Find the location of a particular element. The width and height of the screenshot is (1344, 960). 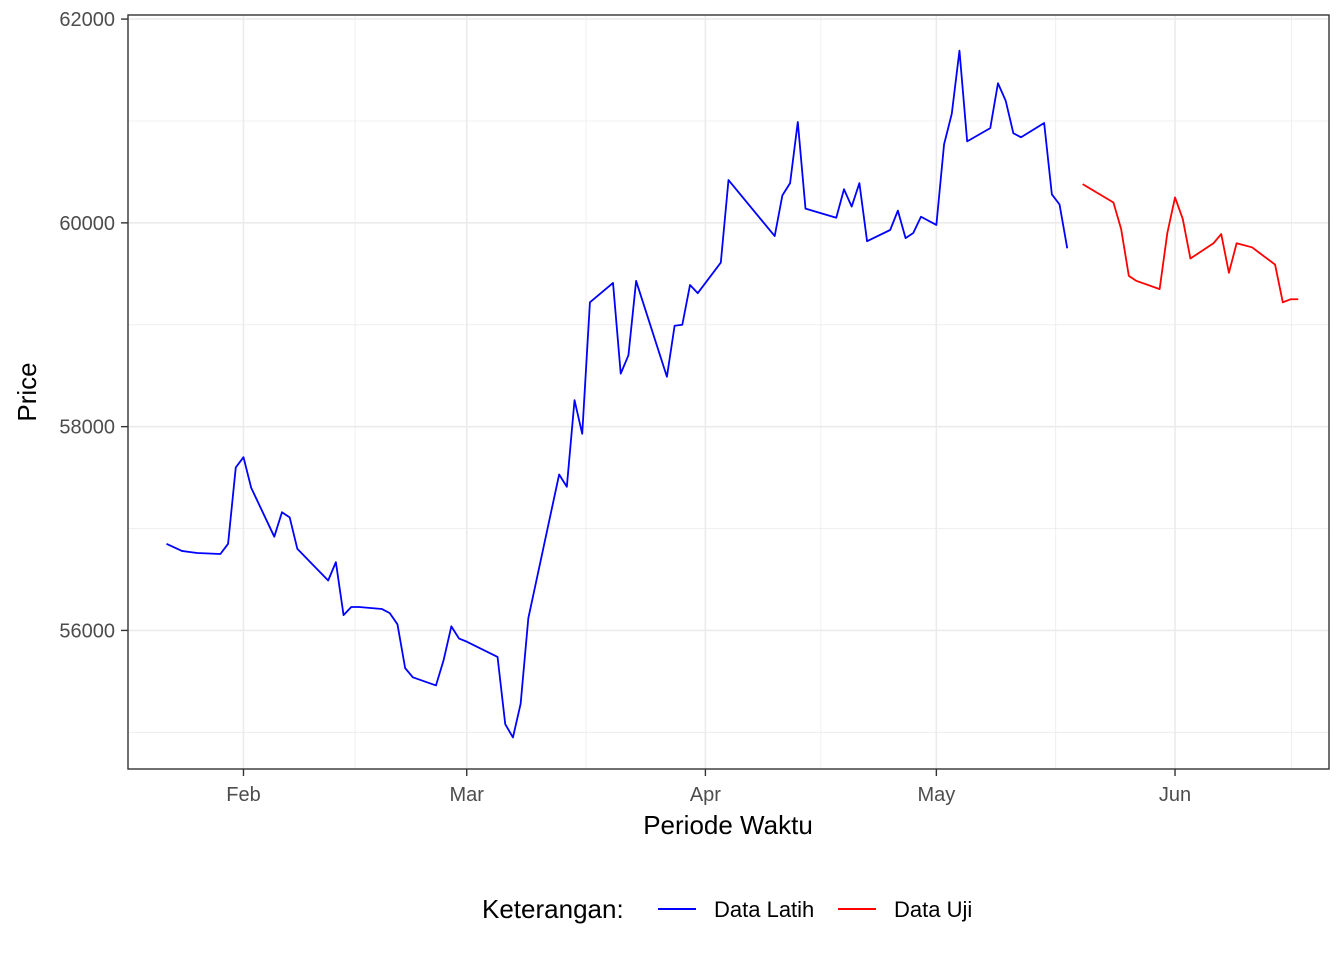

x-tick-label: Mar is located at coordinates (467, 795).